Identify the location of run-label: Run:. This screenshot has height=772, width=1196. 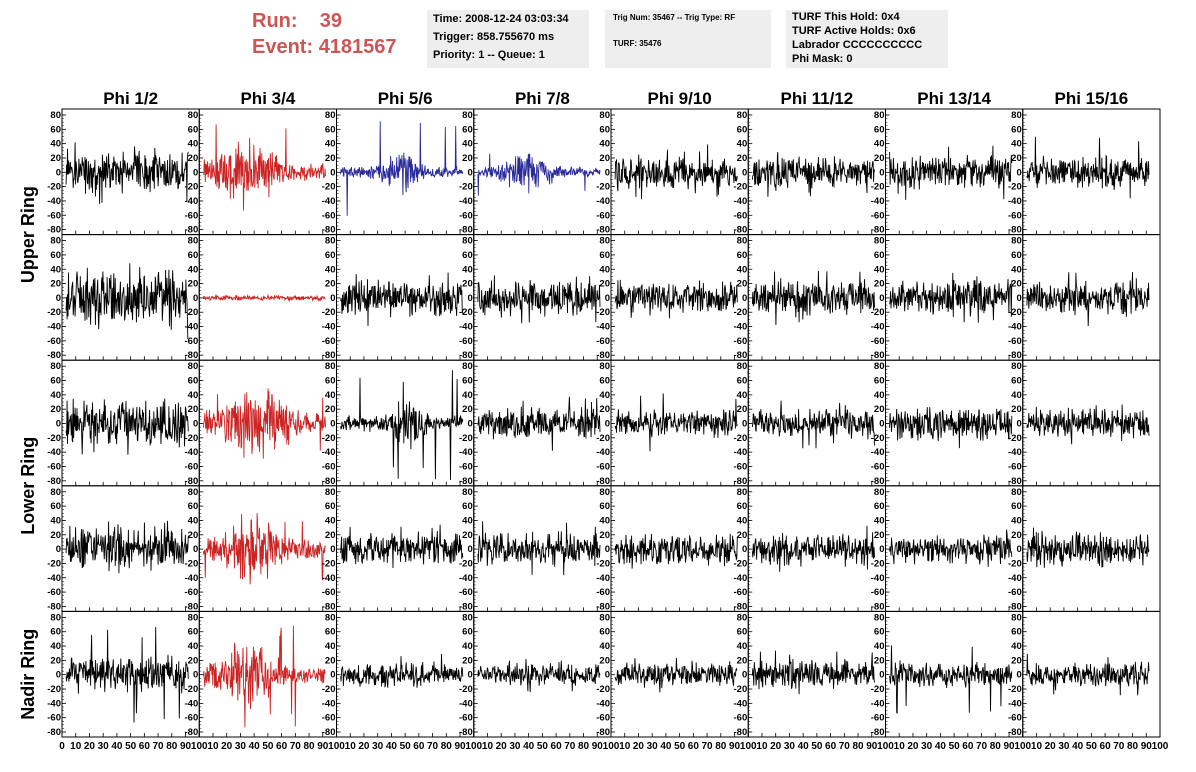
(275, 21).